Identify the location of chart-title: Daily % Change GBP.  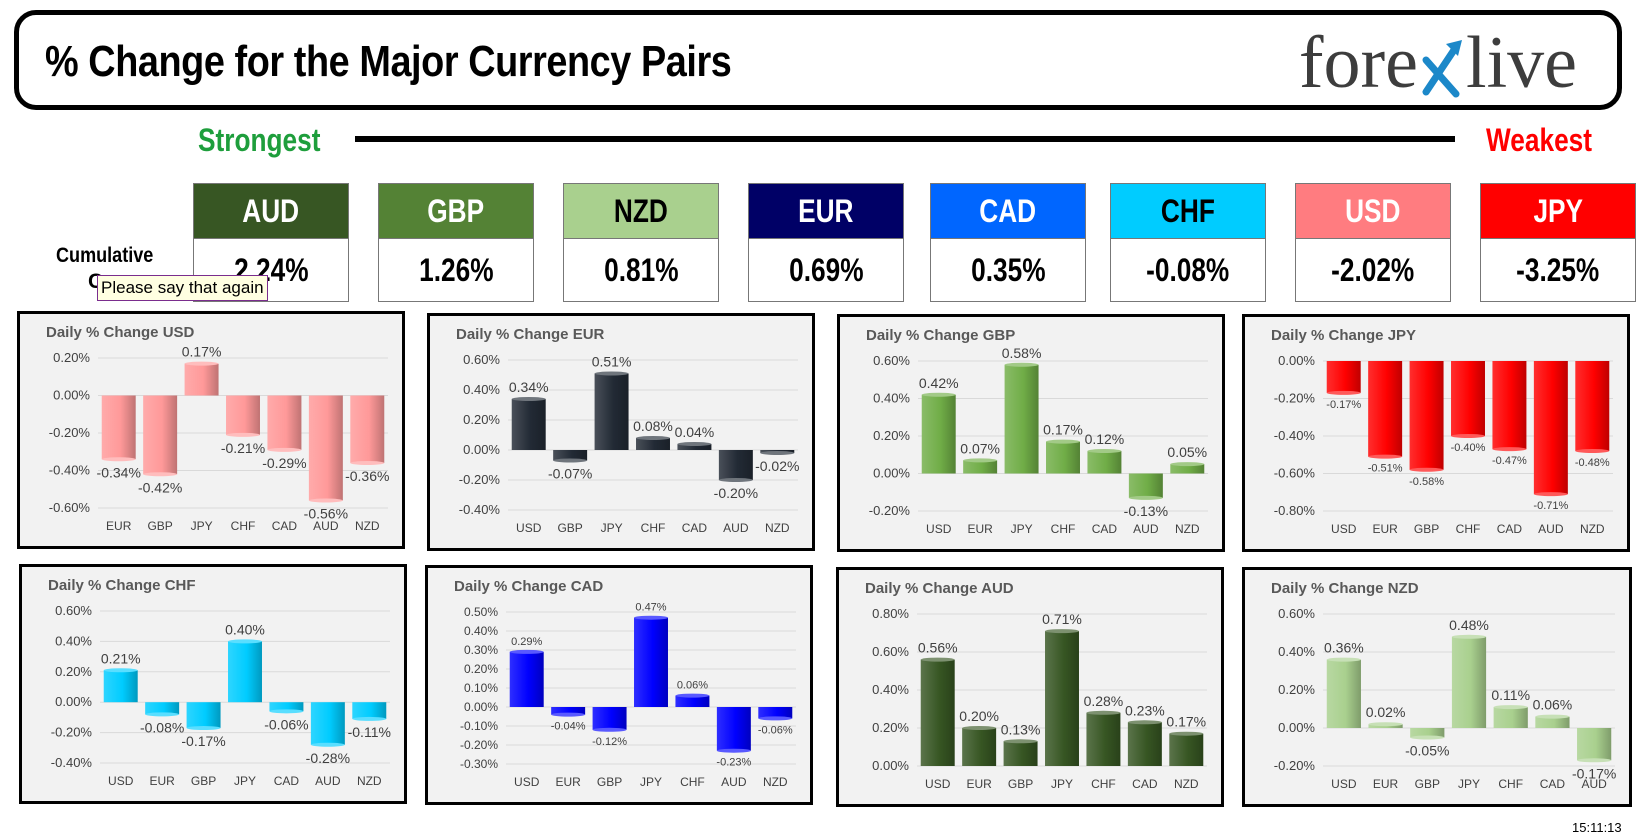
(941, 335).